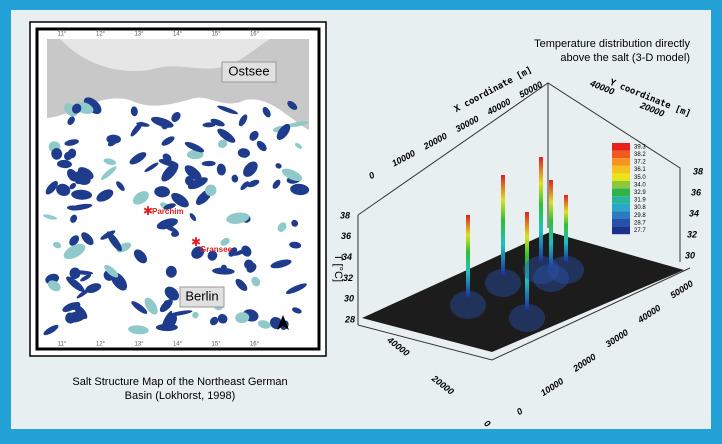 The width and height of the screenshot is (722, 444). I want to click on sea-label: Ostsee, so click(248, 70).